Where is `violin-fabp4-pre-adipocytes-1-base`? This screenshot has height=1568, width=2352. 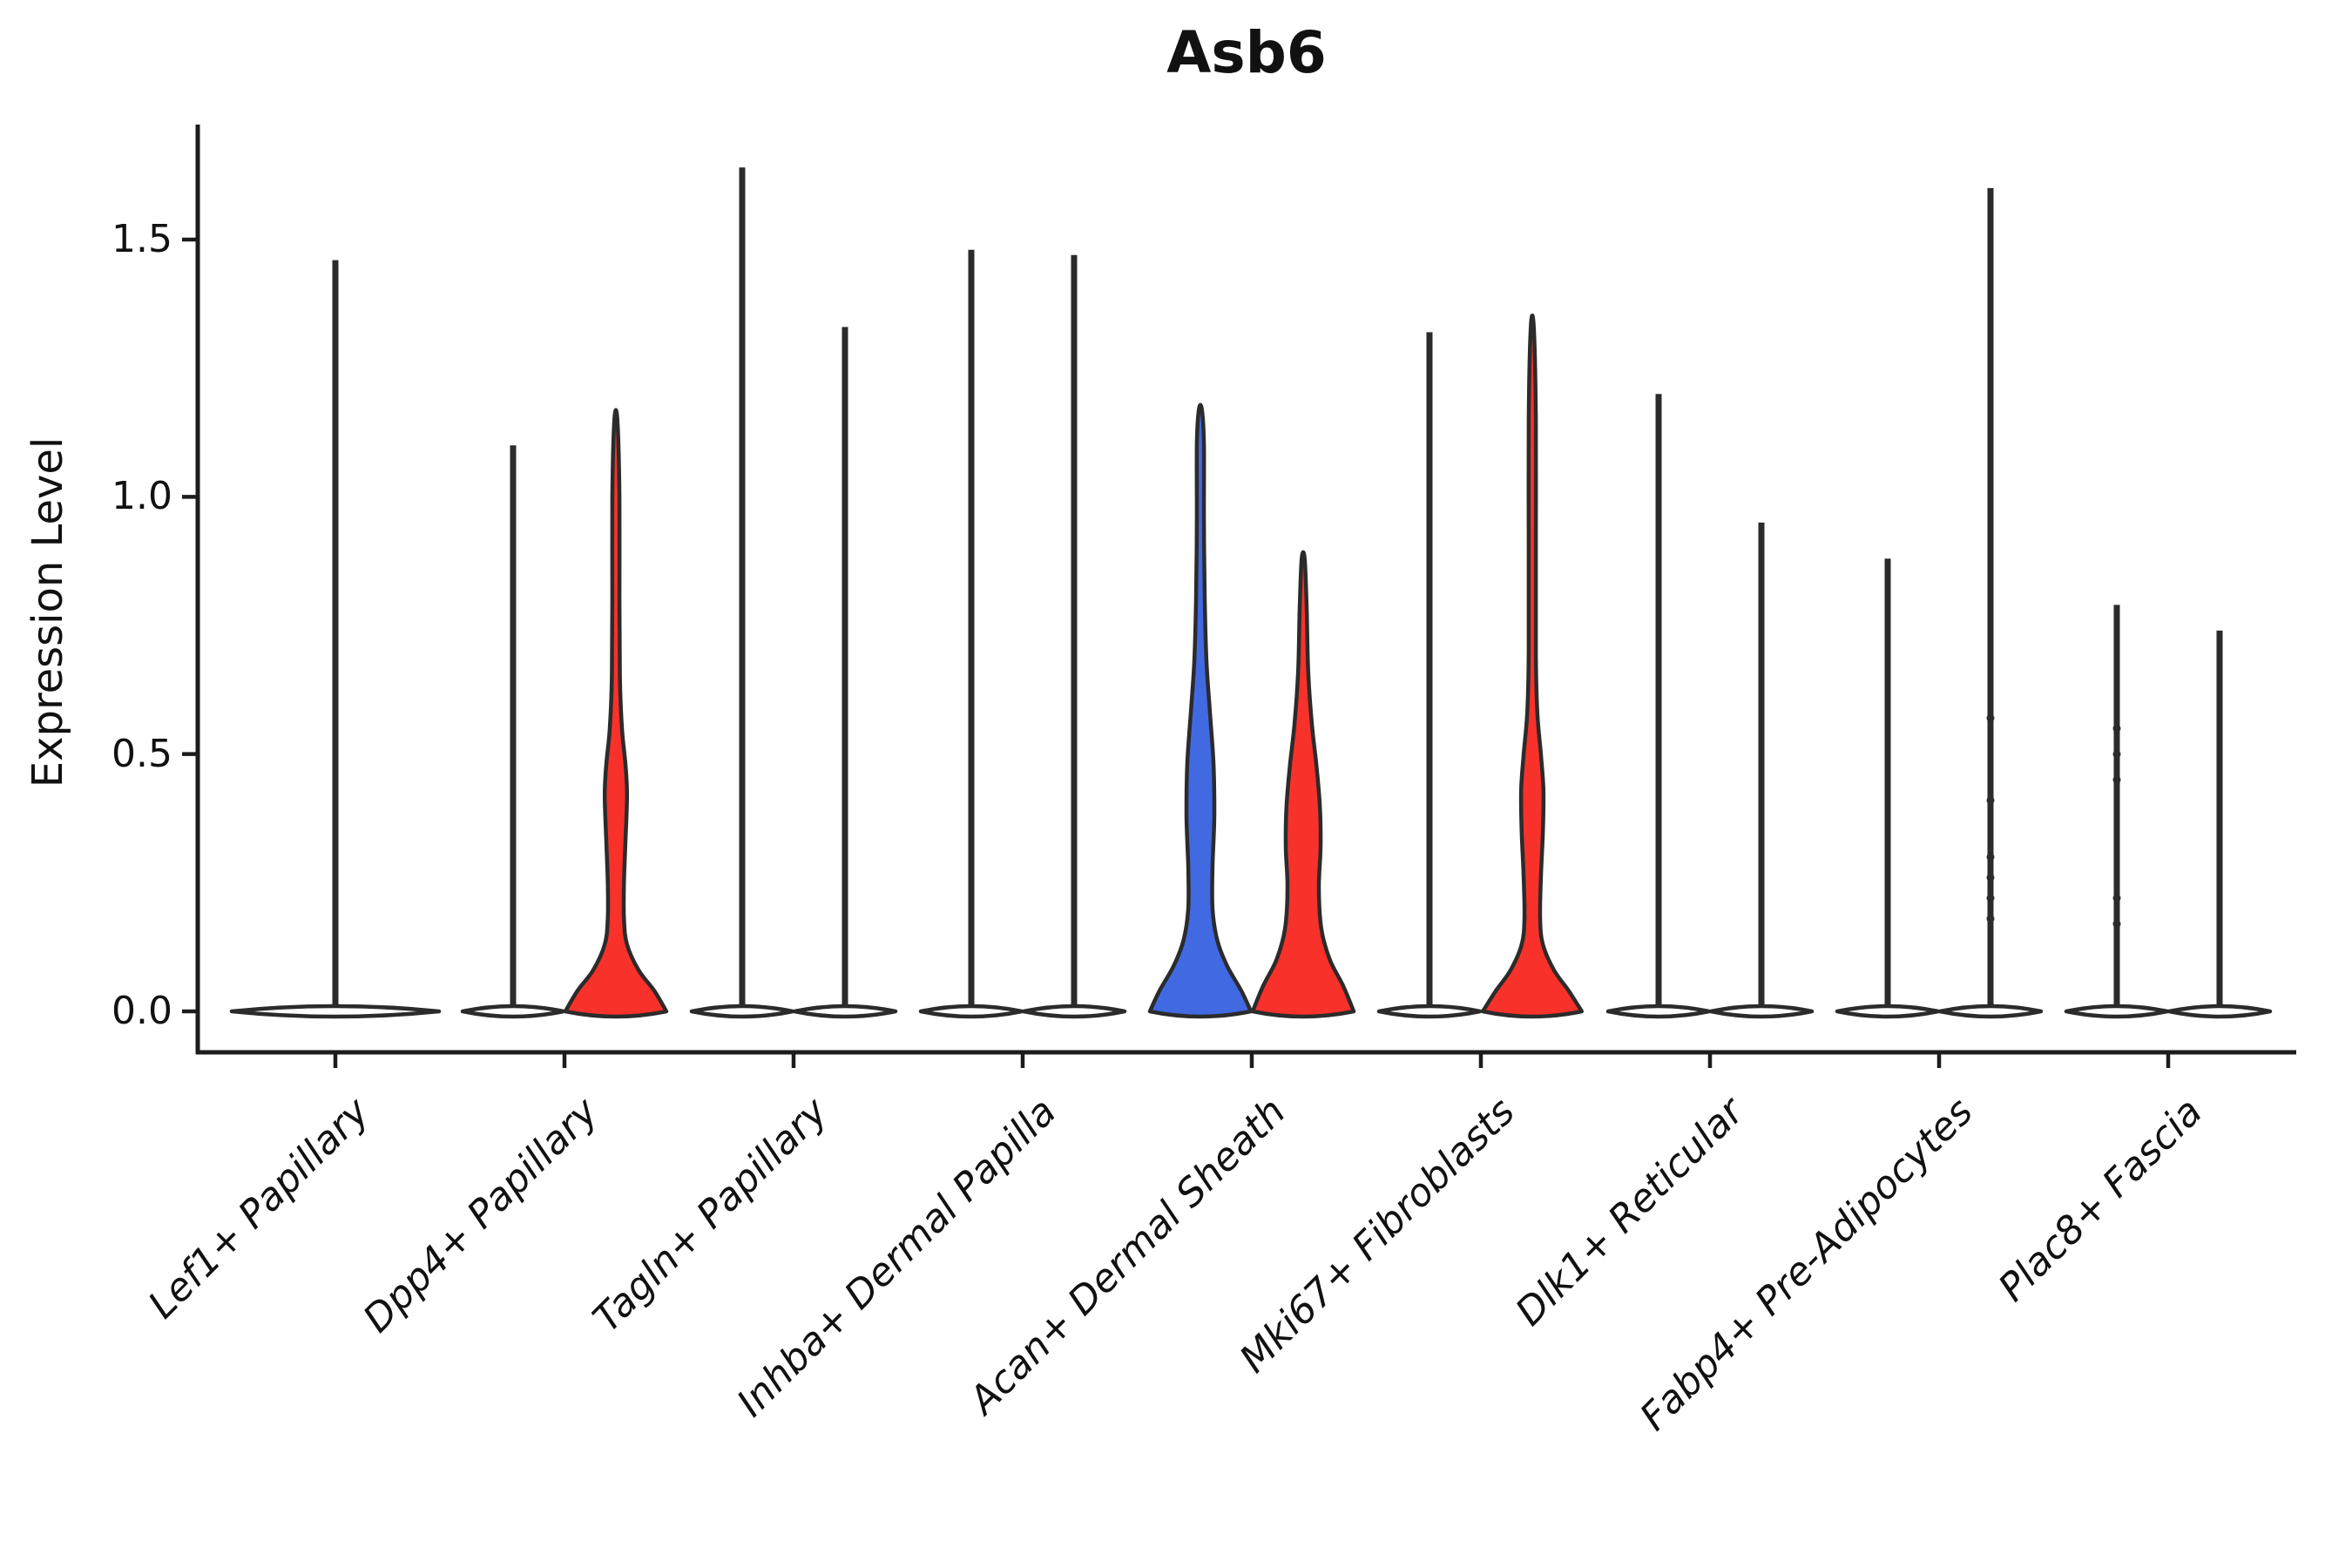
violin-fabp4-pre-adipocytes-1-base is located at coordinates (1888, 1012).